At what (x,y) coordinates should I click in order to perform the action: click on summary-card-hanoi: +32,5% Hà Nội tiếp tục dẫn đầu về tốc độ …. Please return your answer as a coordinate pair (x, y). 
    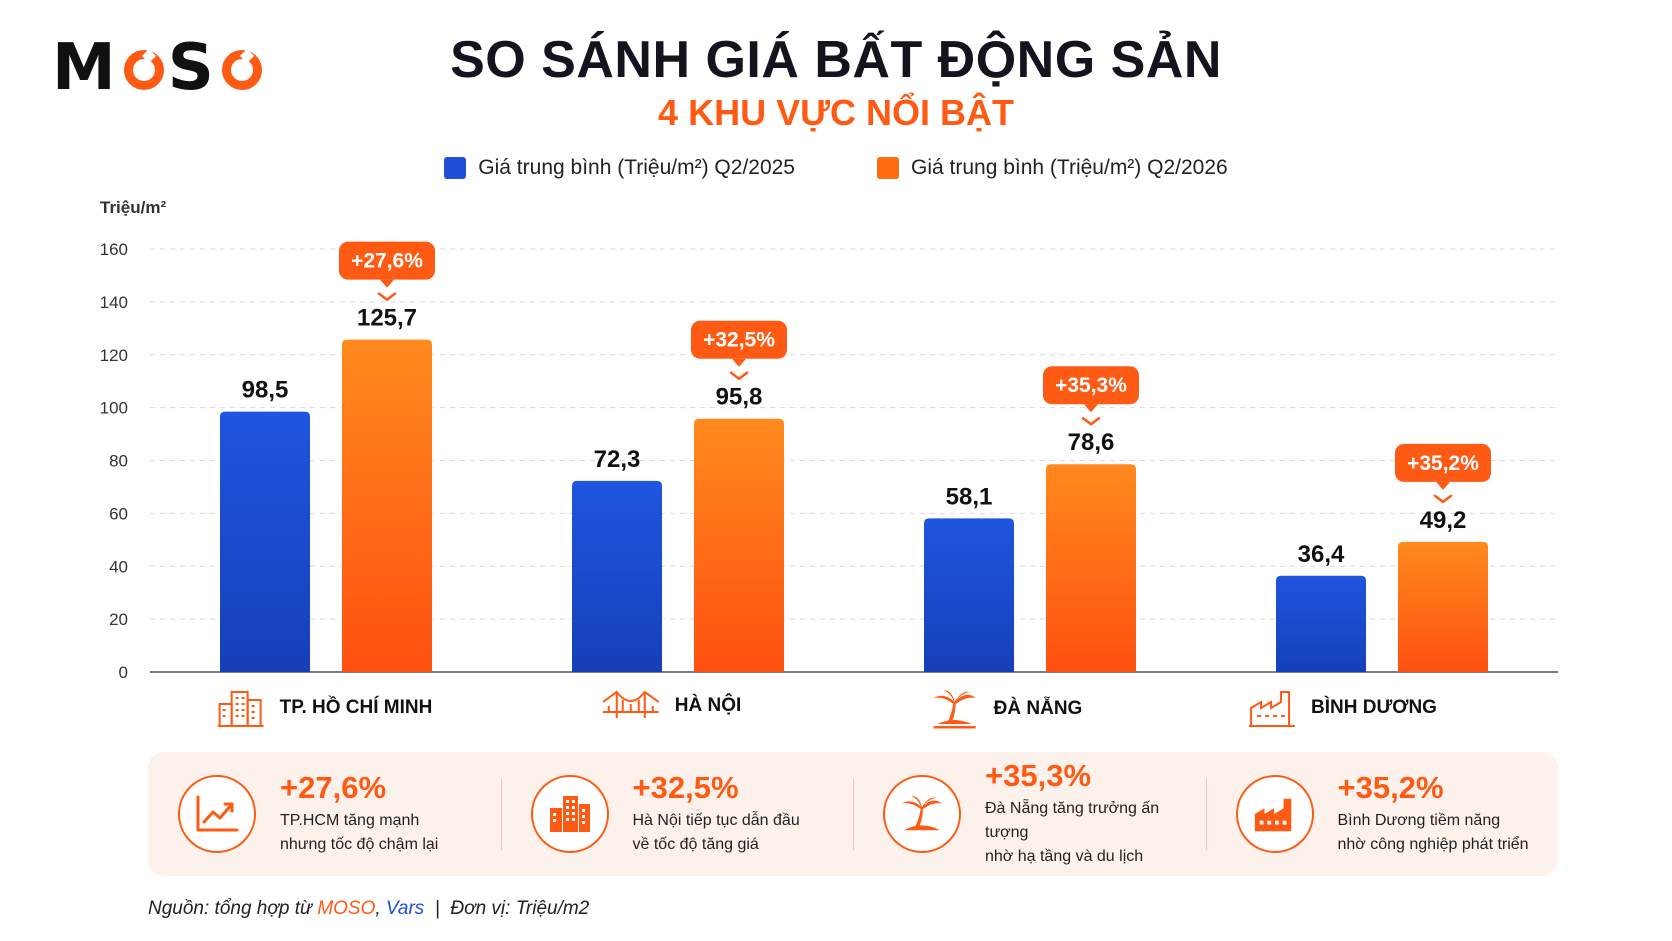
    Looking at the image, I should click on (677, 814).